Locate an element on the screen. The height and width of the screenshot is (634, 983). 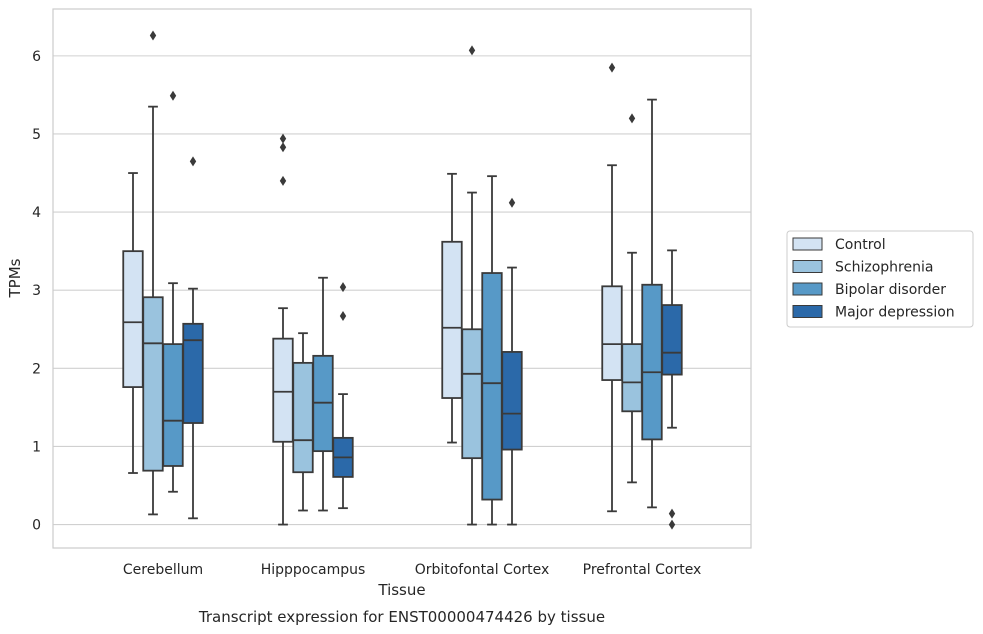
x-tick-label: Cerebellum is located at coordinates (163, 570).